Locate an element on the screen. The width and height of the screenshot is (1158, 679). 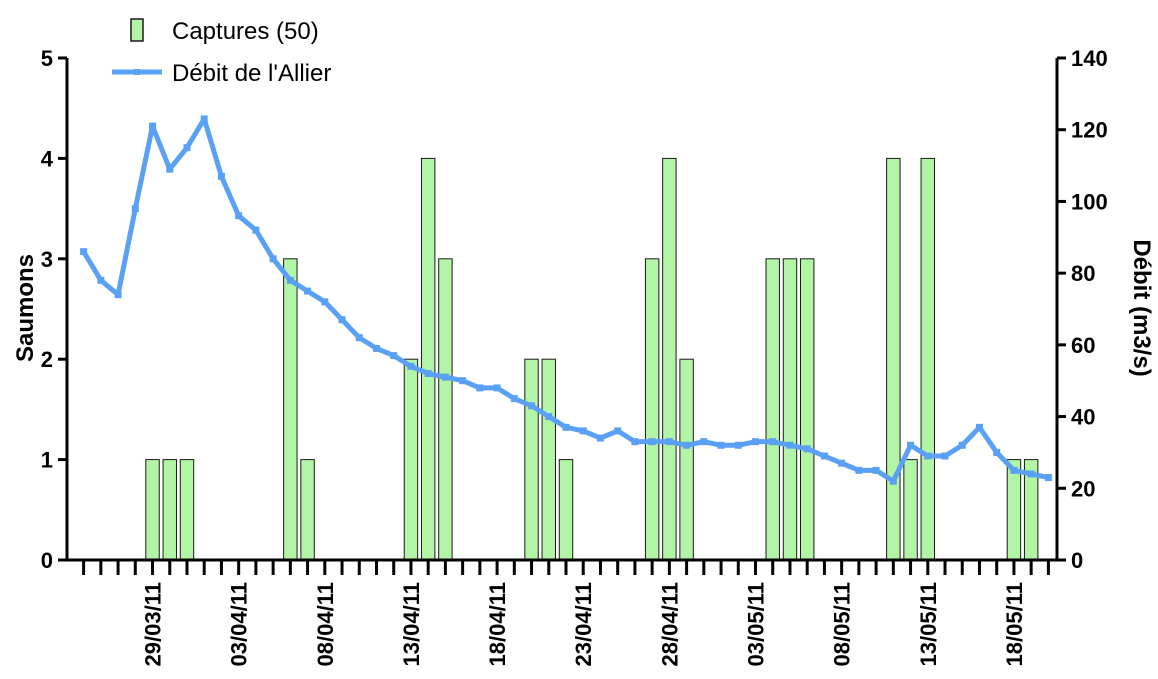
y-right-tick-label: 20 is located at coordinates (1083, 488).